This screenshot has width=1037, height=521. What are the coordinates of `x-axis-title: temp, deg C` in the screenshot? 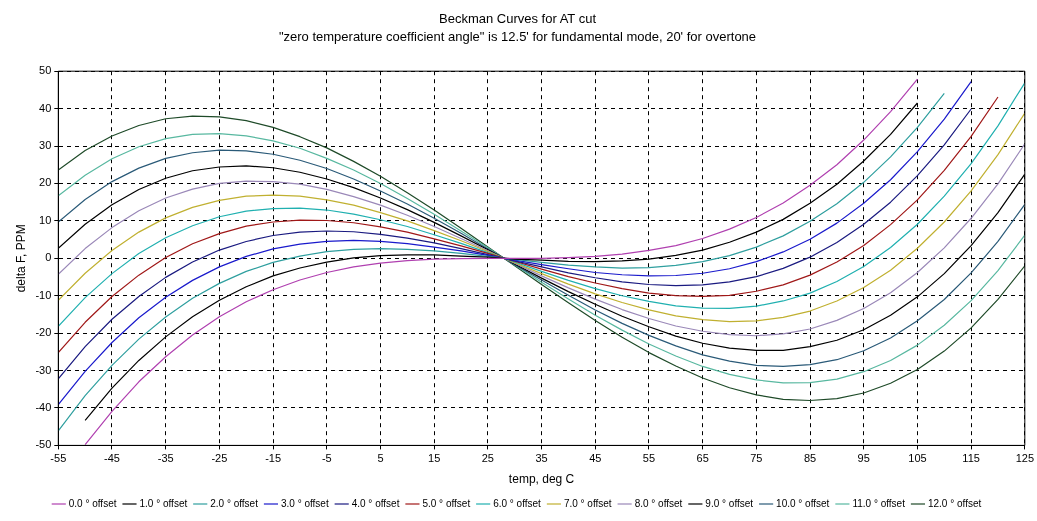 It's located at (541, 479).